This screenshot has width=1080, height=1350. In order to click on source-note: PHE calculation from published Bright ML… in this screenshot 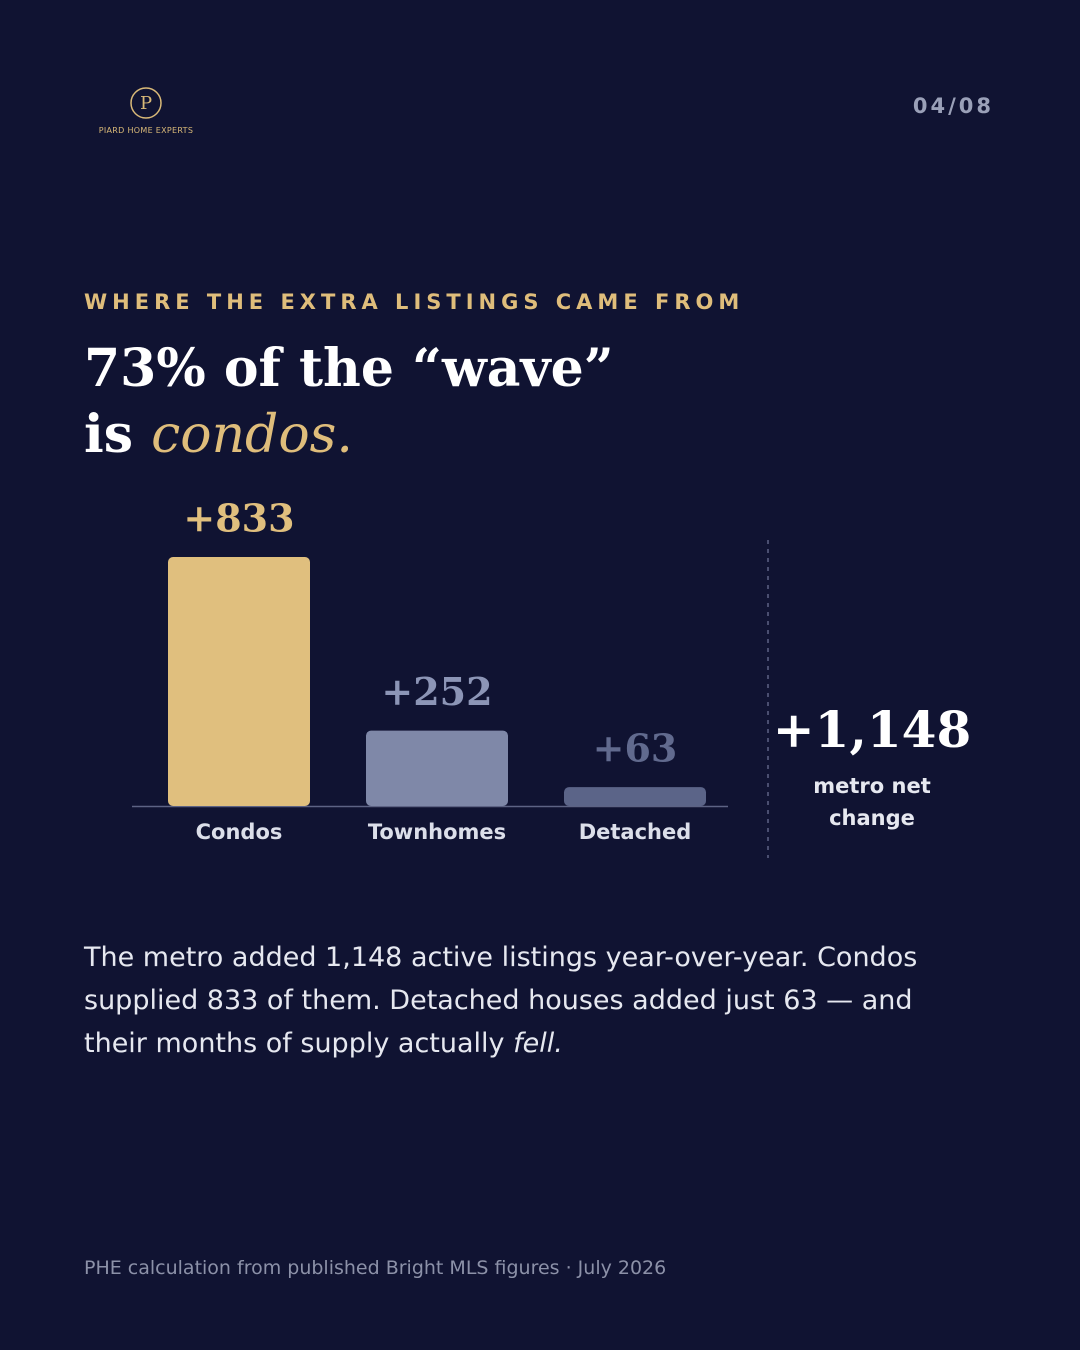, I will do `click(375, 1268)`.